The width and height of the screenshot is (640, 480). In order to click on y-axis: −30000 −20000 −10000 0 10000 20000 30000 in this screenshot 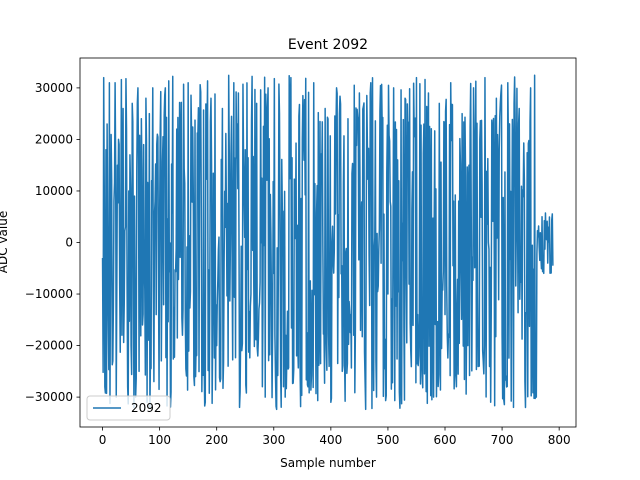, I will do `click(52, 242)`.